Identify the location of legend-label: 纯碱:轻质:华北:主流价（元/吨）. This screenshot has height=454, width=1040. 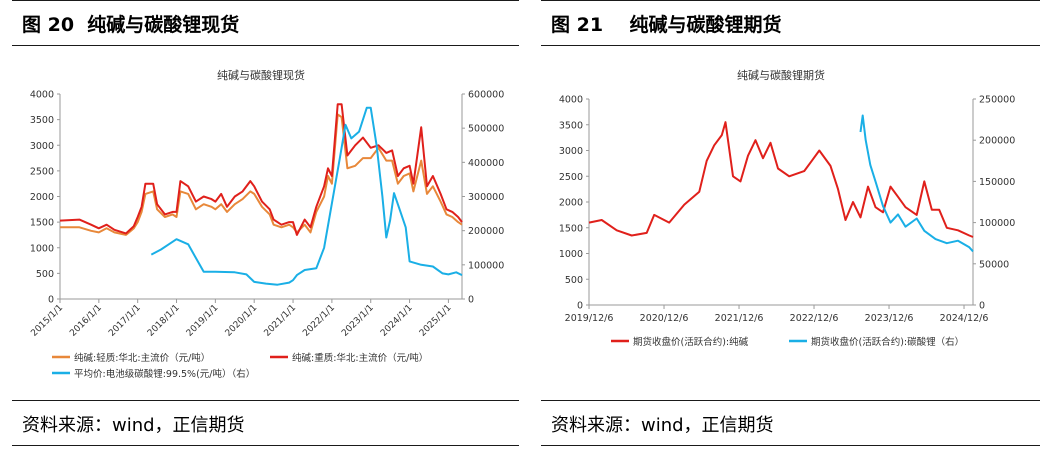
(142, 358).